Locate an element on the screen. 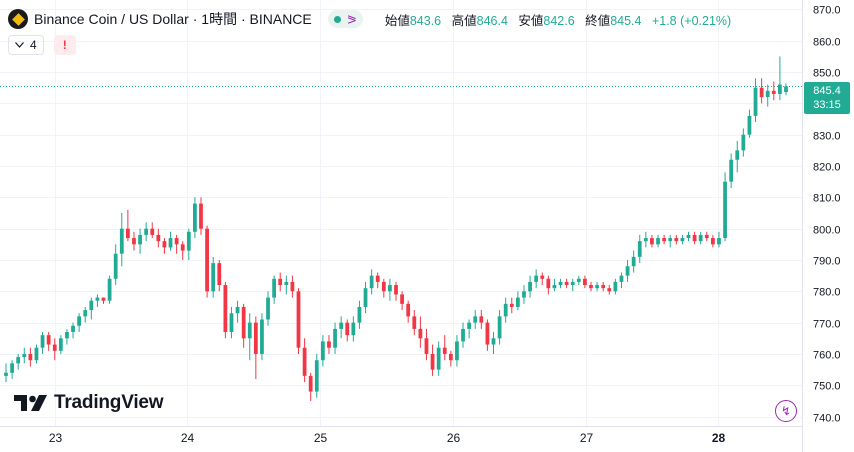 This screenshot has width=854, height=452. bar-countdown-label: 33:15 is located at coordinates (827, 105).